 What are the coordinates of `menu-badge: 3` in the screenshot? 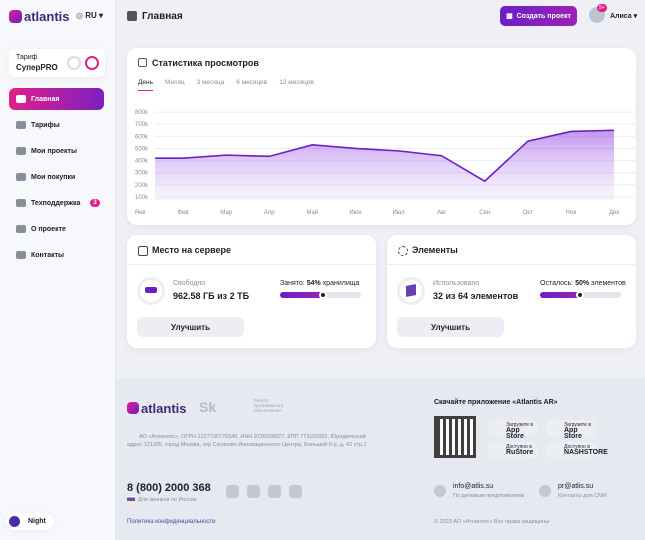 It's located at (95, 203).